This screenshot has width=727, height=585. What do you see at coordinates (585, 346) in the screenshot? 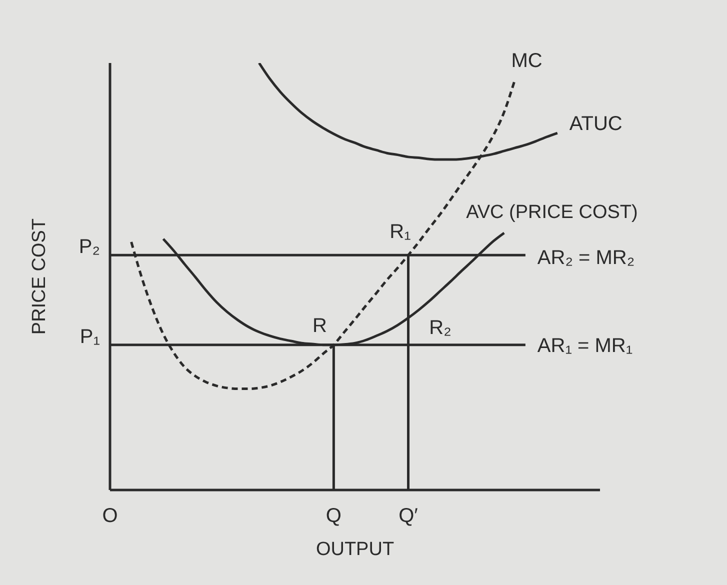
I see `series-label: AR₁ = MR₁` at bounding box center [585, 346].